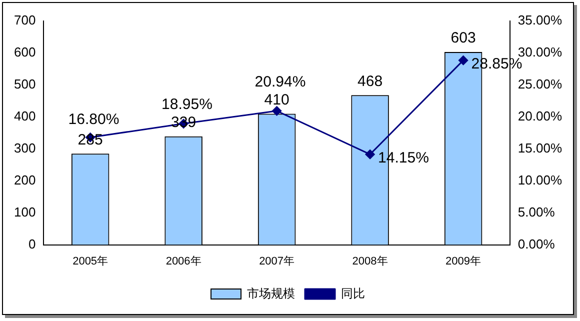 The width and height of the screenshot is (580, 321). Describe the element at coordinates (277, 99) in the screenshot. I see `data-label: 410` at that location.